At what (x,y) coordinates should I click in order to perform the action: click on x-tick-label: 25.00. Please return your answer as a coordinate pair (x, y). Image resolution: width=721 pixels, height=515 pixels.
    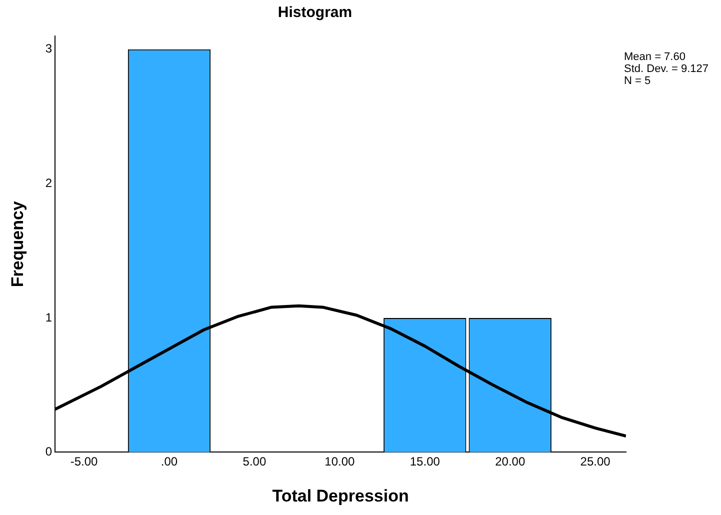
    Looking at the image, I should click on (595, 461).